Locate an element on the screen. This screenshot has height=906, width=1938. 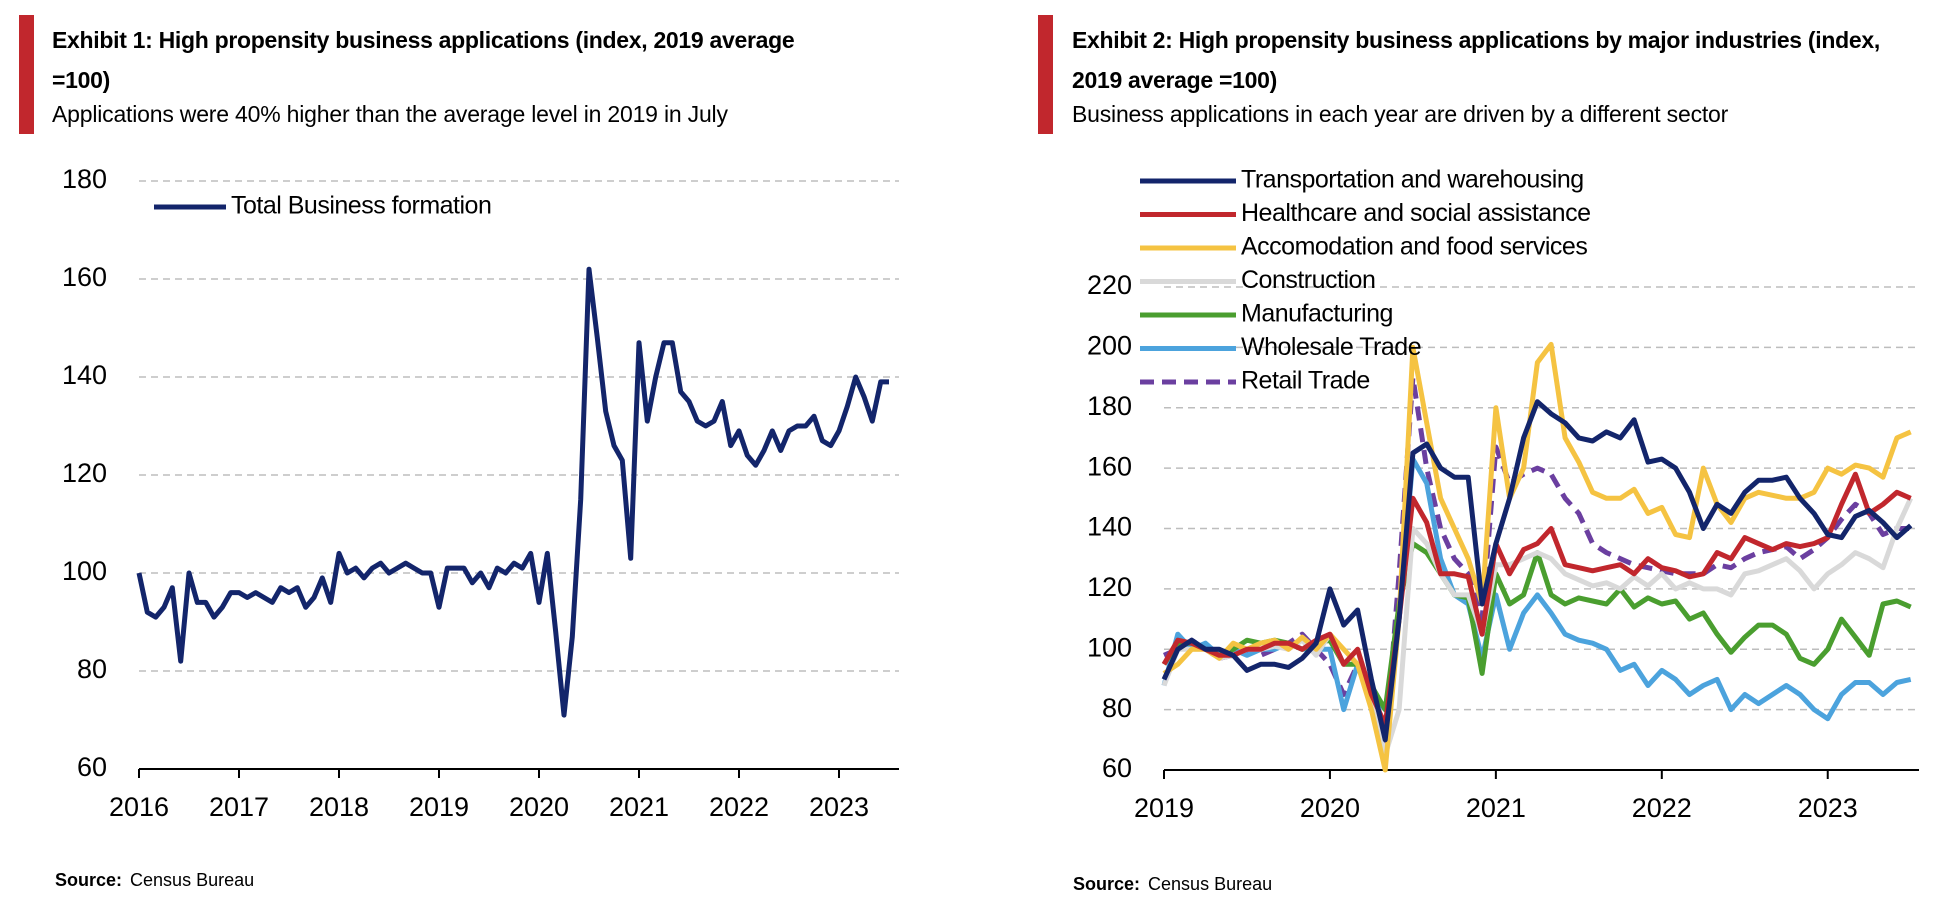
x-tick-label: 2018 is located at coordinates (339, 807).